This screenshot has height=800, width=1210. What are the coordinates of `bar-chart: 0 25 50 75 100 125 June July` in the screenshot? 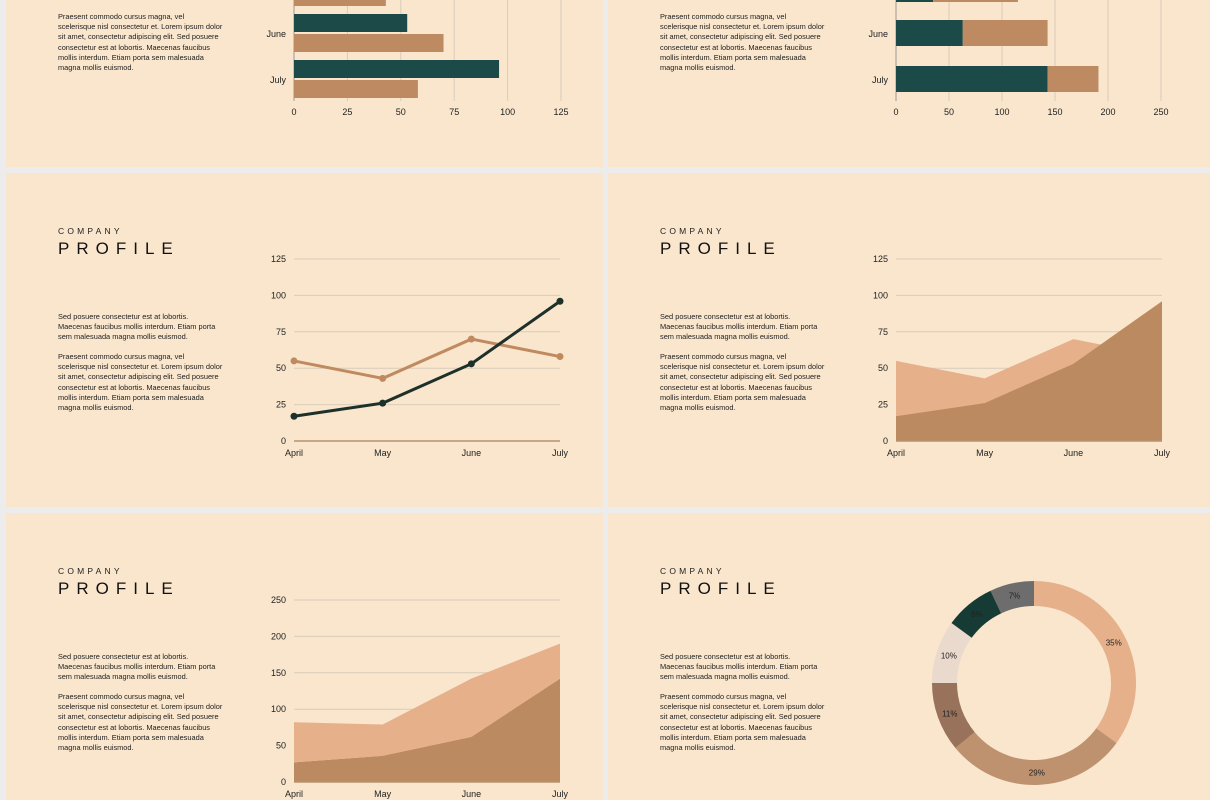 It's located at (417, 58).